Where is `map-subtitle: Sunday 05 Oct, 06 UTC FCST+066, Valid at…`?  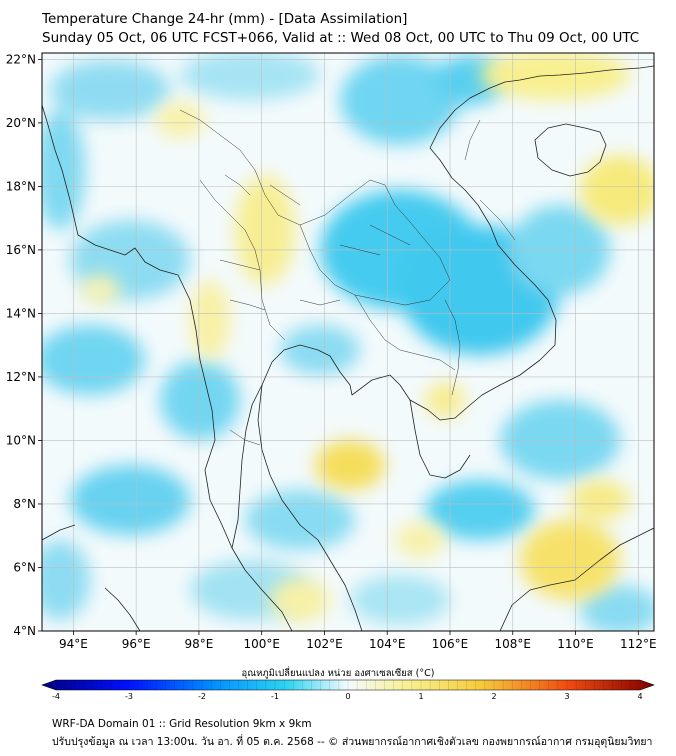
map-subtitle: Sunday 05 Oct, 06 UTC FCST+066, Valid at… is located at coordinates (341, 38).